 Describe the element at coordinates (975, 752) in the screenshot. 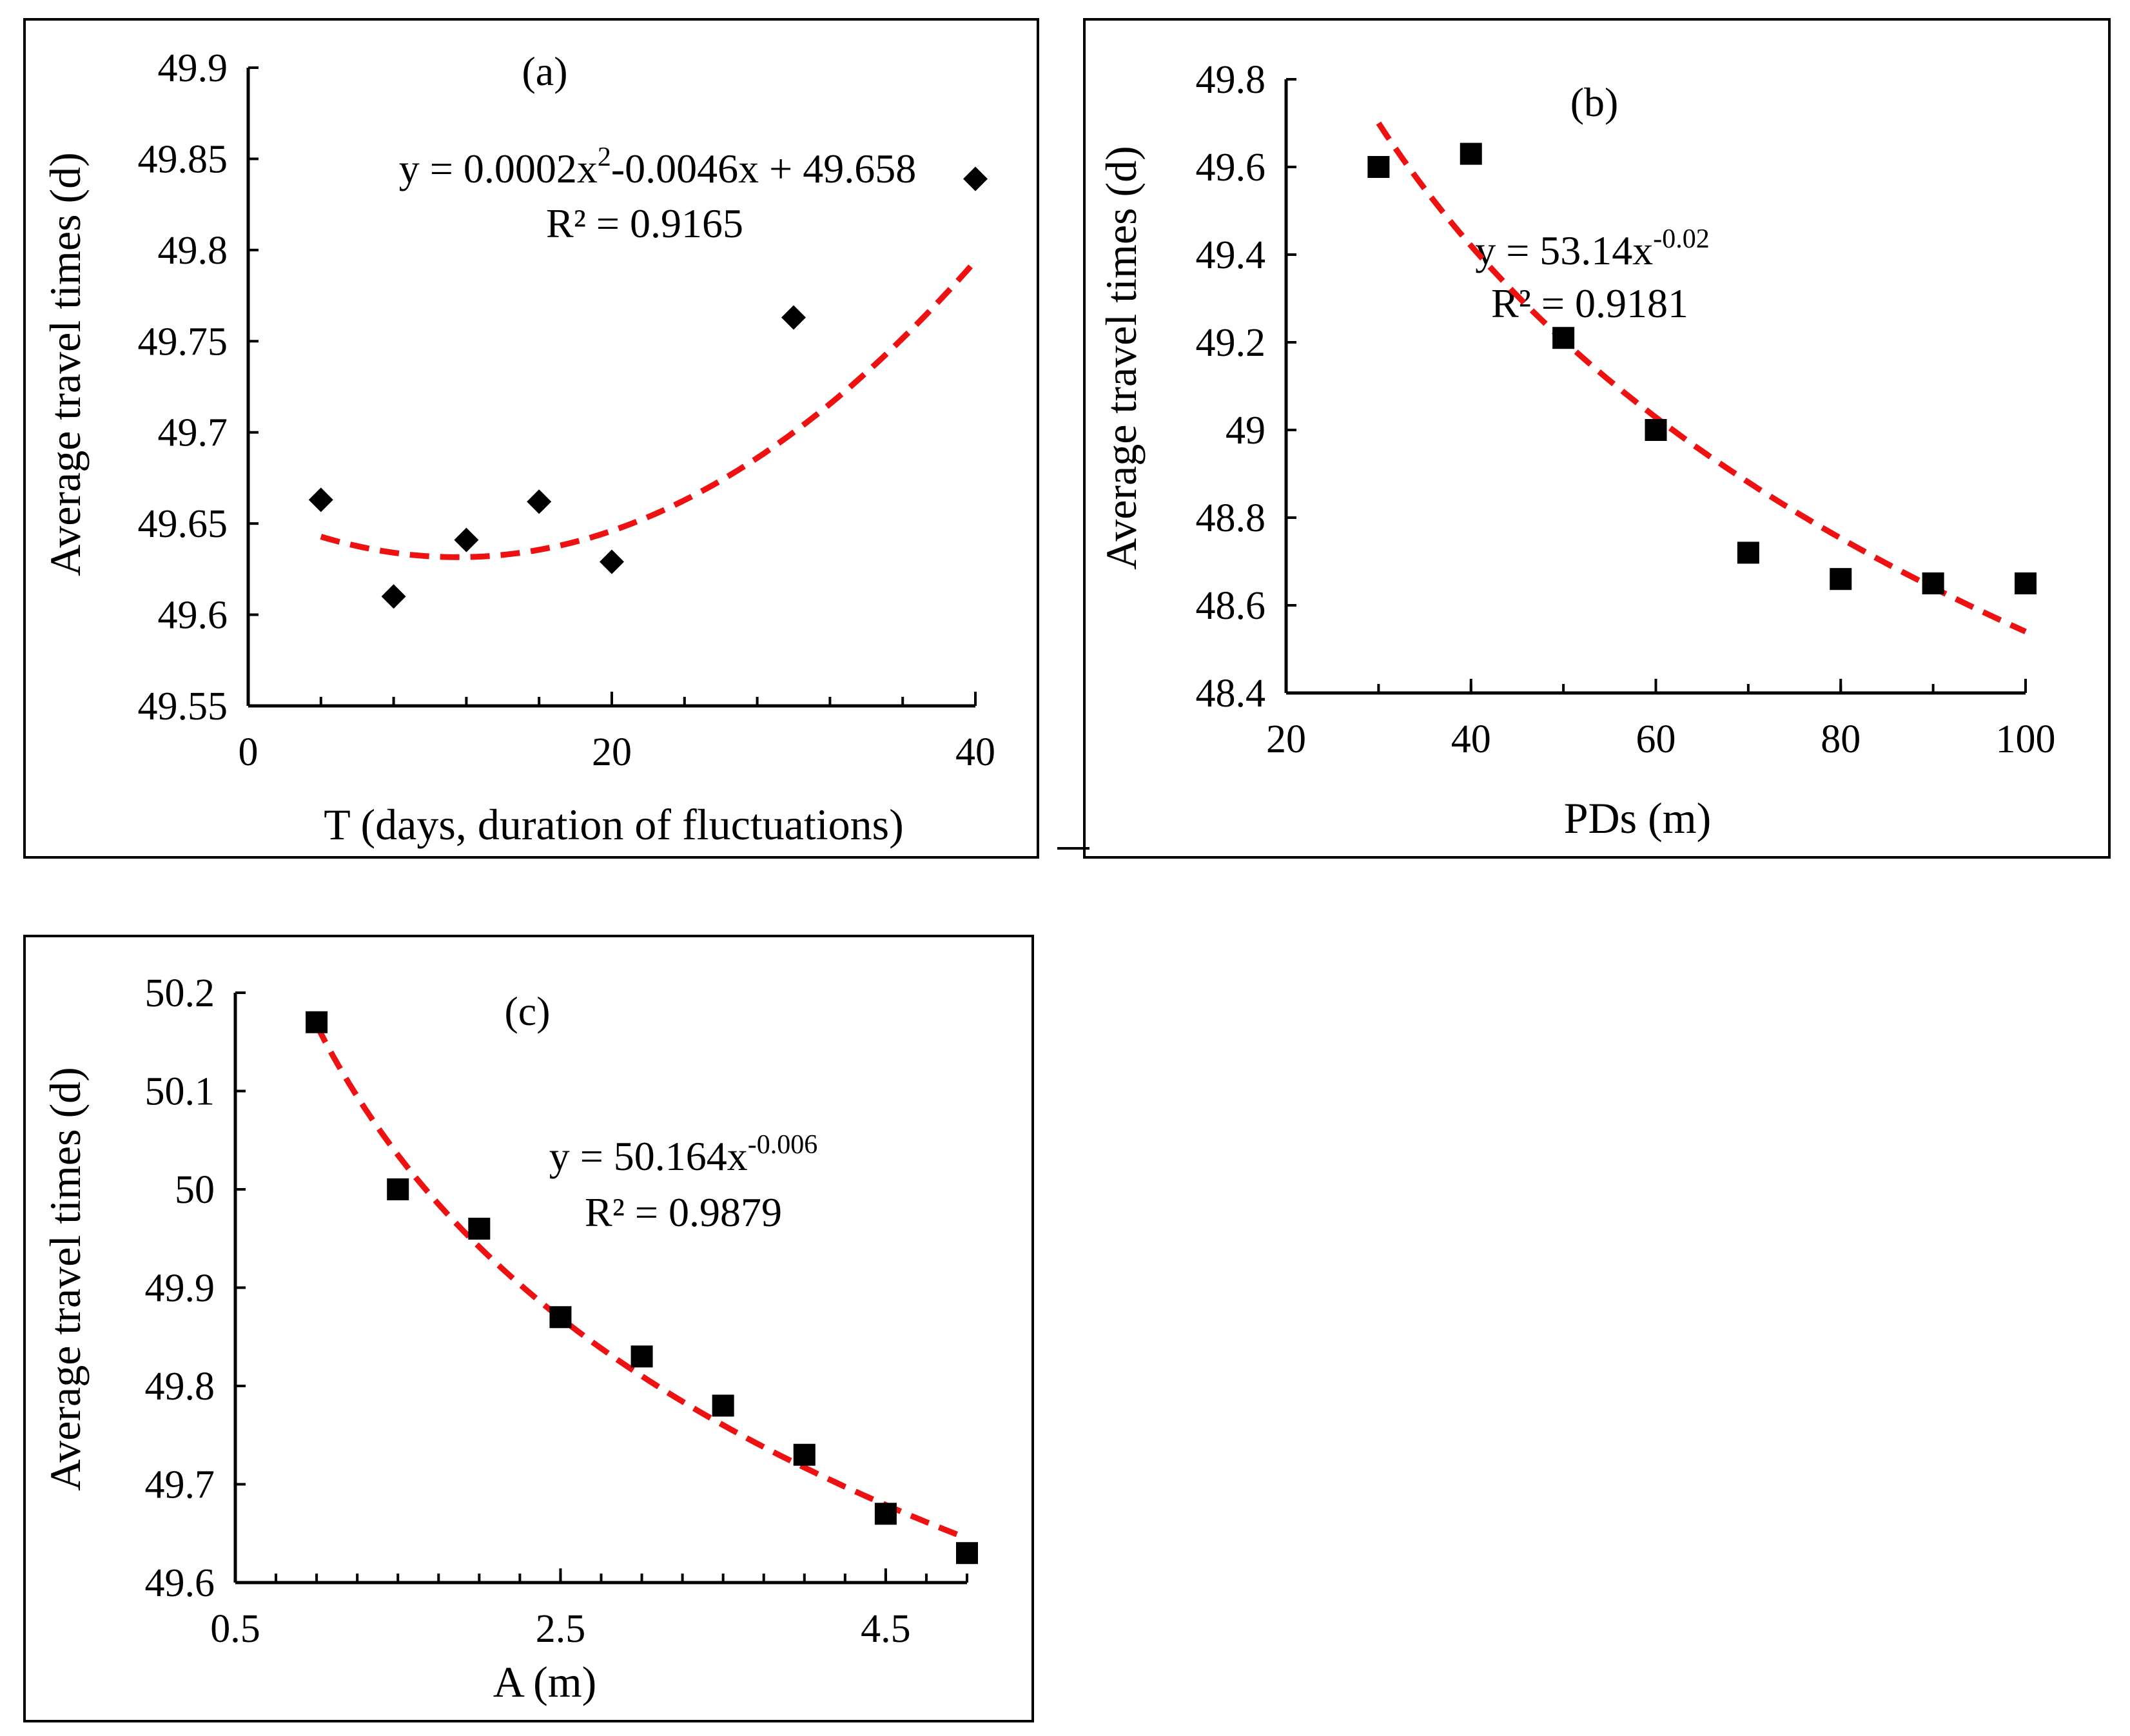

I see `panel-a-x-tick-label: 40` at that location.